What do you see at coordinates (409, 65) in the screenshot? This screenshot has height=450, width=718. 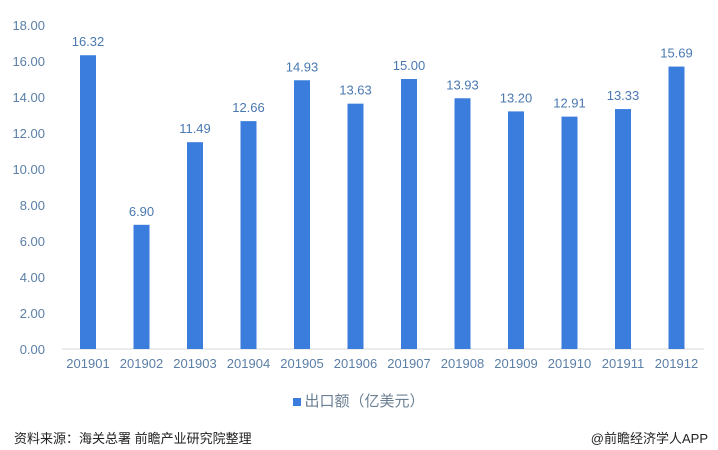 I see `data-label: 15.00` at bounding box center [409, 65].